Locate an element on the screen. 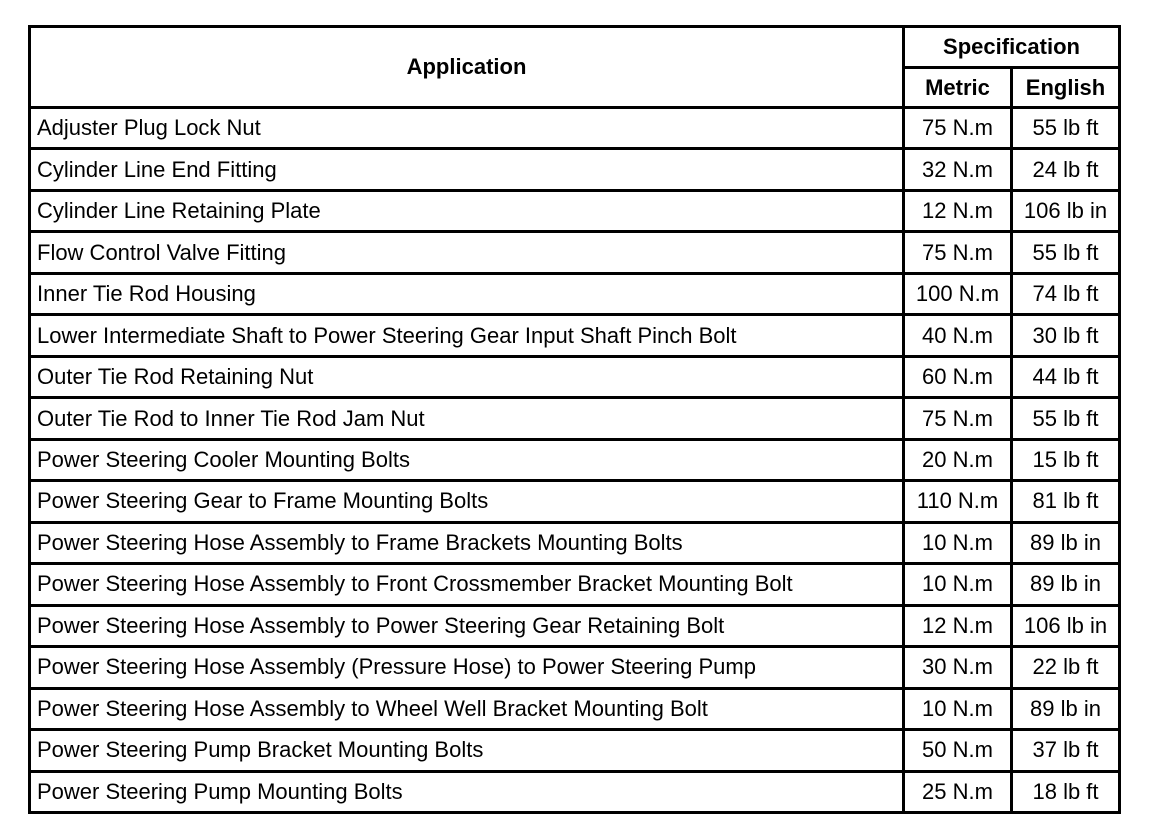  metric-cell: 32 N.m is located at coordinates (957, 169).